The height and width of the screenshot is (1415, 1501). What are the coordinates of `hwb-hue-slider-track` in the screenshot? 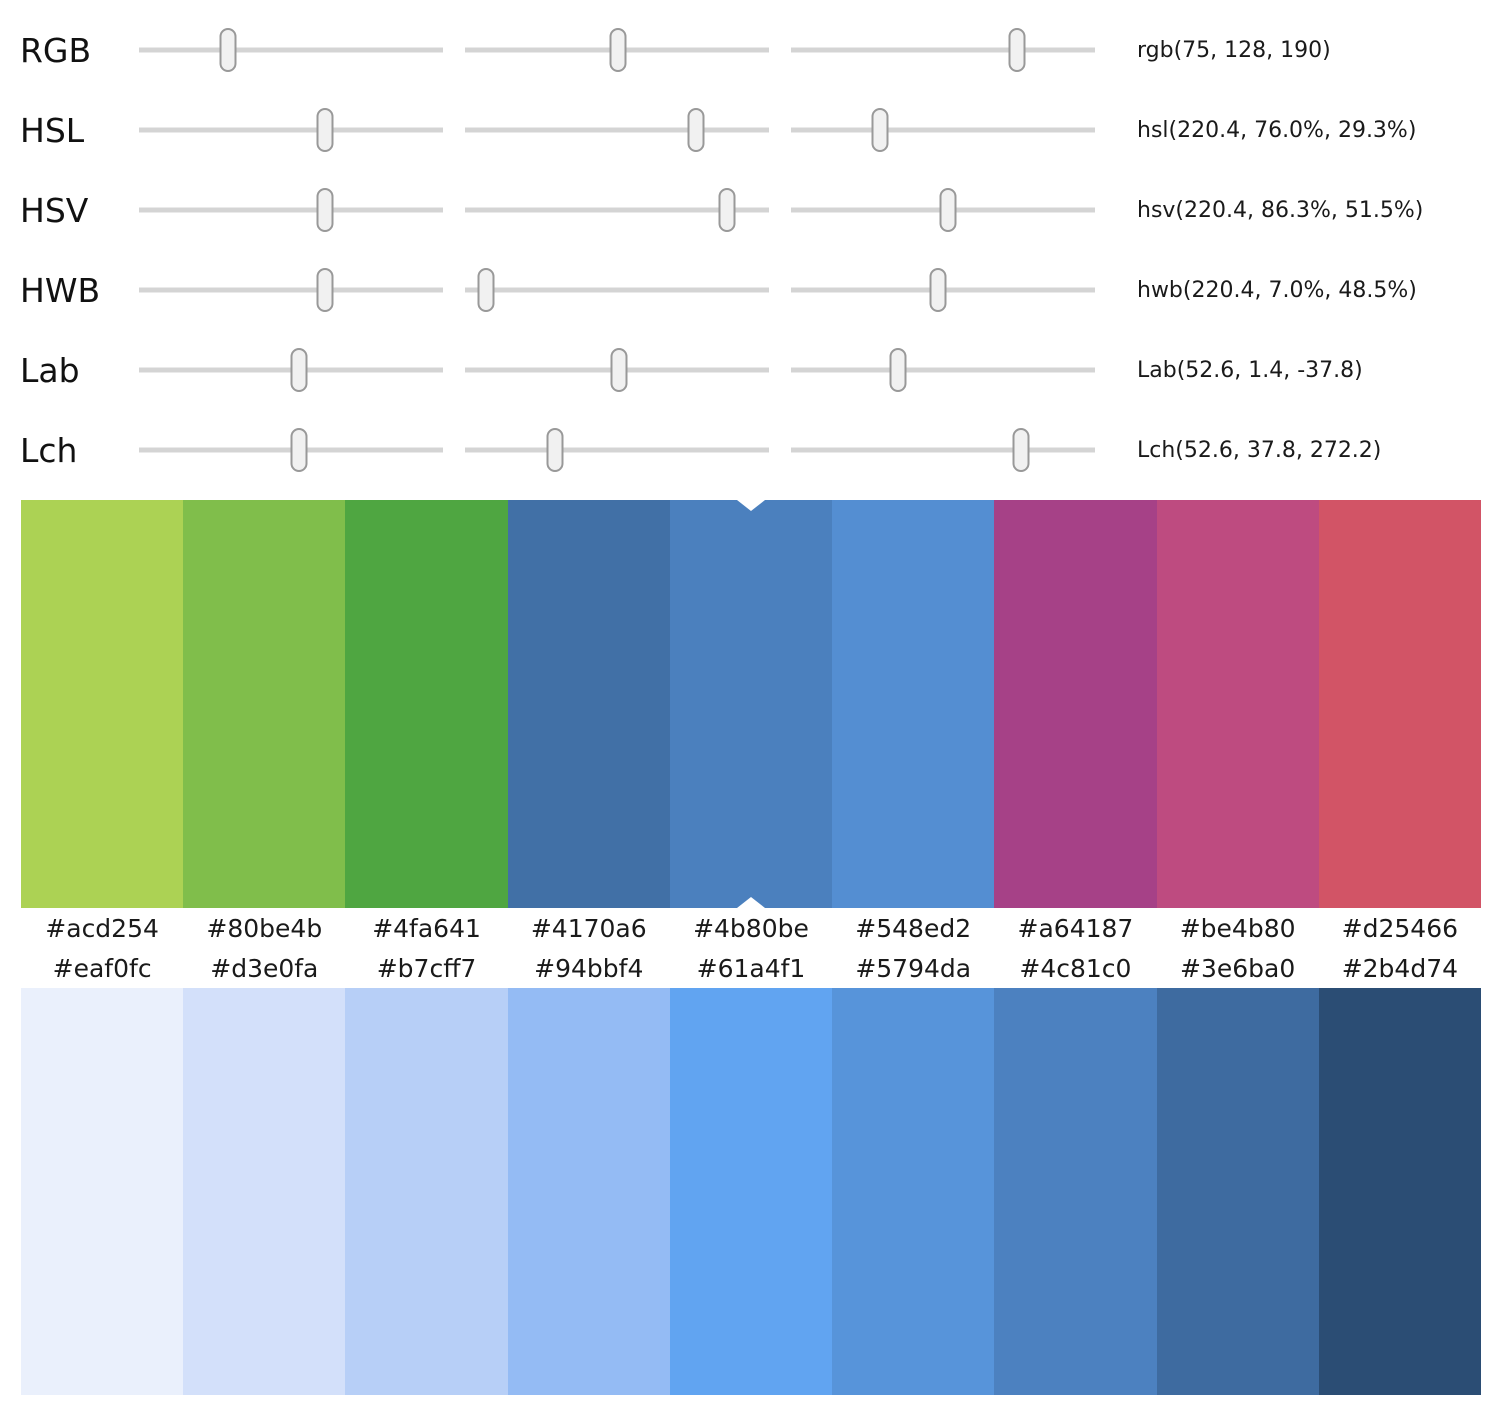 It's located at (291, 290).